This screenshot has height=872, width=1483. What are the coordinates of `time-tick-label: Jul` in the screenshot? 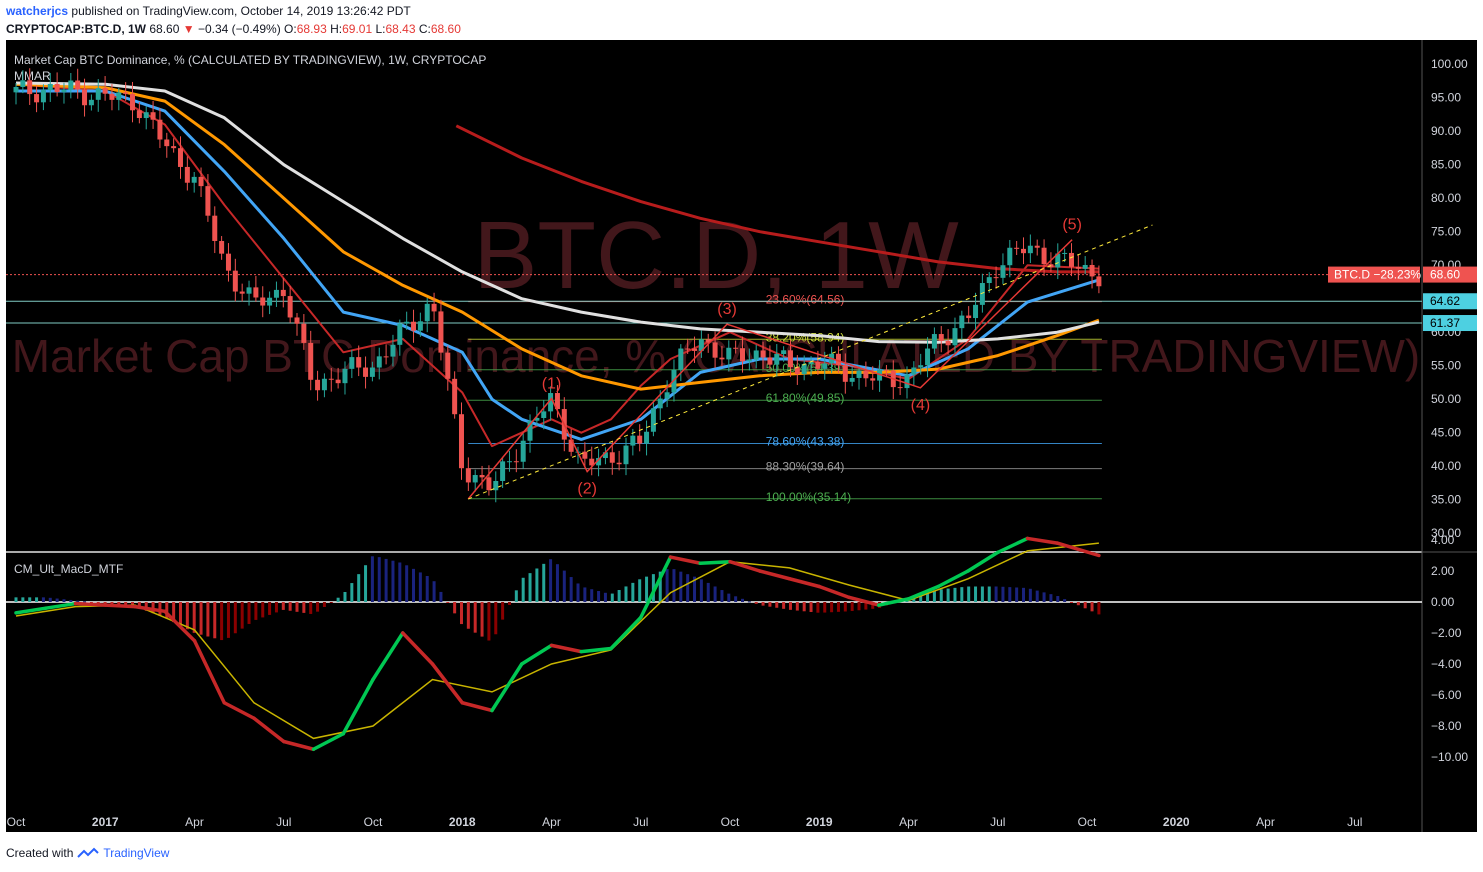 It's located at (997, 822).